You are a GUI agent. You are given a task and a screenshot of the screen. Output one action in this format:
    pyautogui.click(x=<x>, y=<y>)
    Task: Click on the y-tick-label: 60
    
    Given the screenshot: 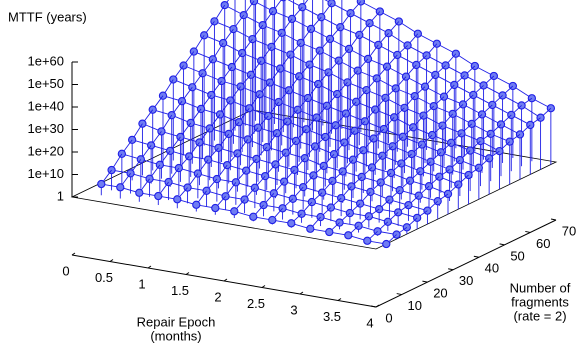 What is the action you would take?
    pyautogui.click(x=543, y=243)
    